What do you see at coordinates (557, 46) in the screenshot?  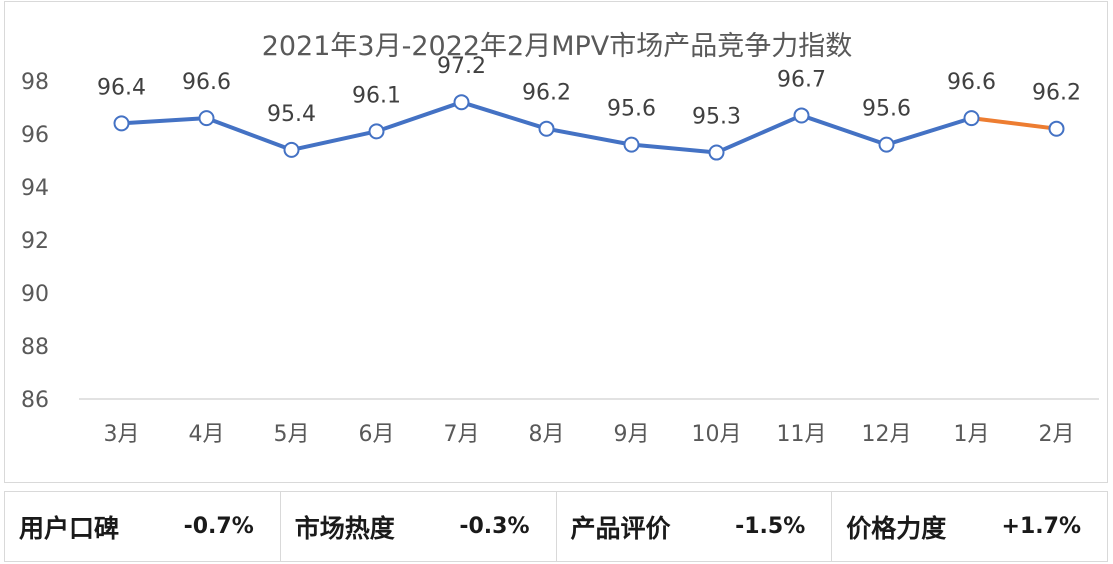 I see `chart-title: 2021年3月-2022年2月MPV市场产品竞争力指数` at bounding box center [557, 46].